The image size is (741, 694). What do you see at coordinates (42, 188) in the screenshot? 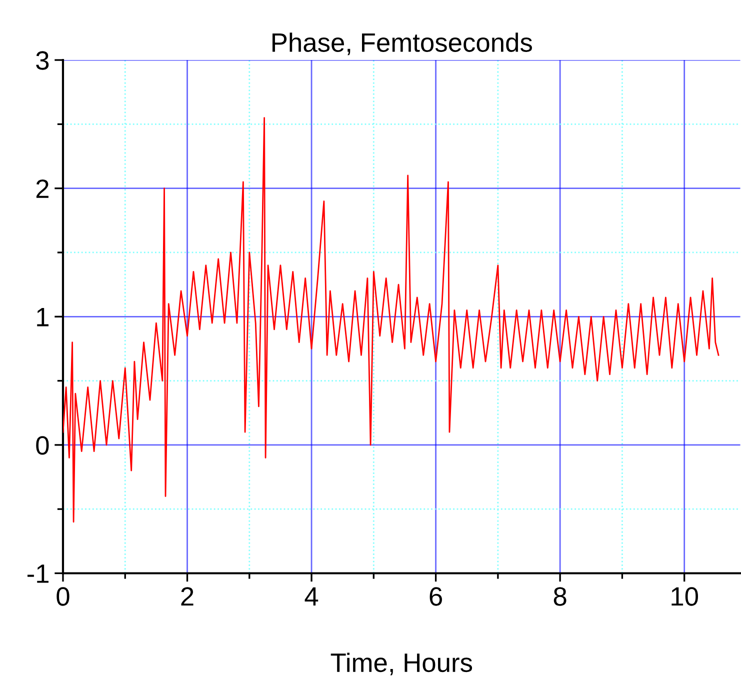
I see `y-tick-label: 2` at bounding box center [42, 188].